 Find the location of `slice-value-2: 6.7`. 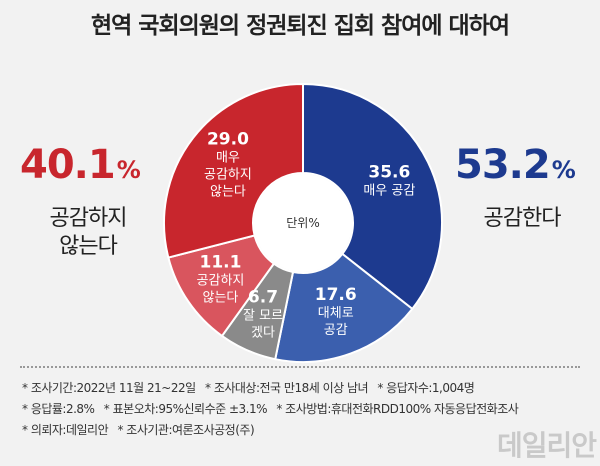

slice-value-2: 6.7 is located at coordinates (263, 298).